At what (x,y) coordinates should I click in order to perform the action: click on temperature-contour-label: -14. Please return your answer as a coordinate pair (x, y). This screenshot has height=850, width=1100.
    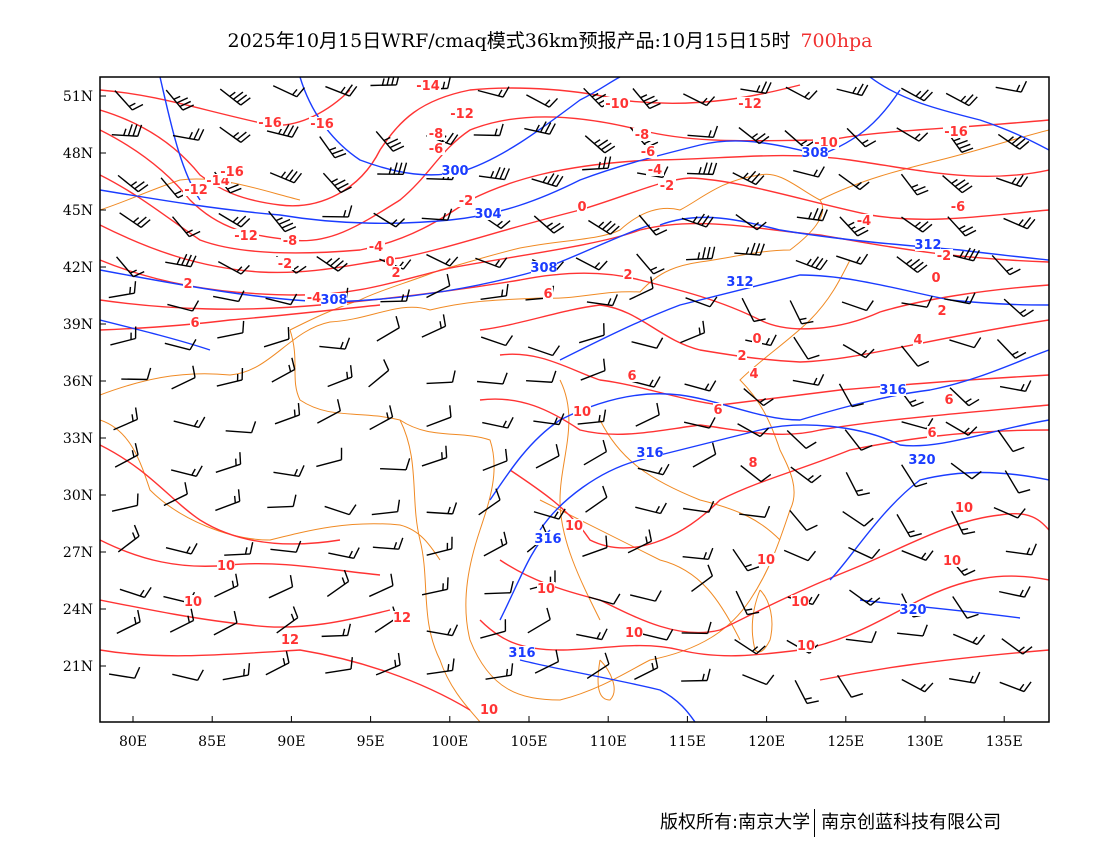
    Looking at the image, I should click on (428, 86).